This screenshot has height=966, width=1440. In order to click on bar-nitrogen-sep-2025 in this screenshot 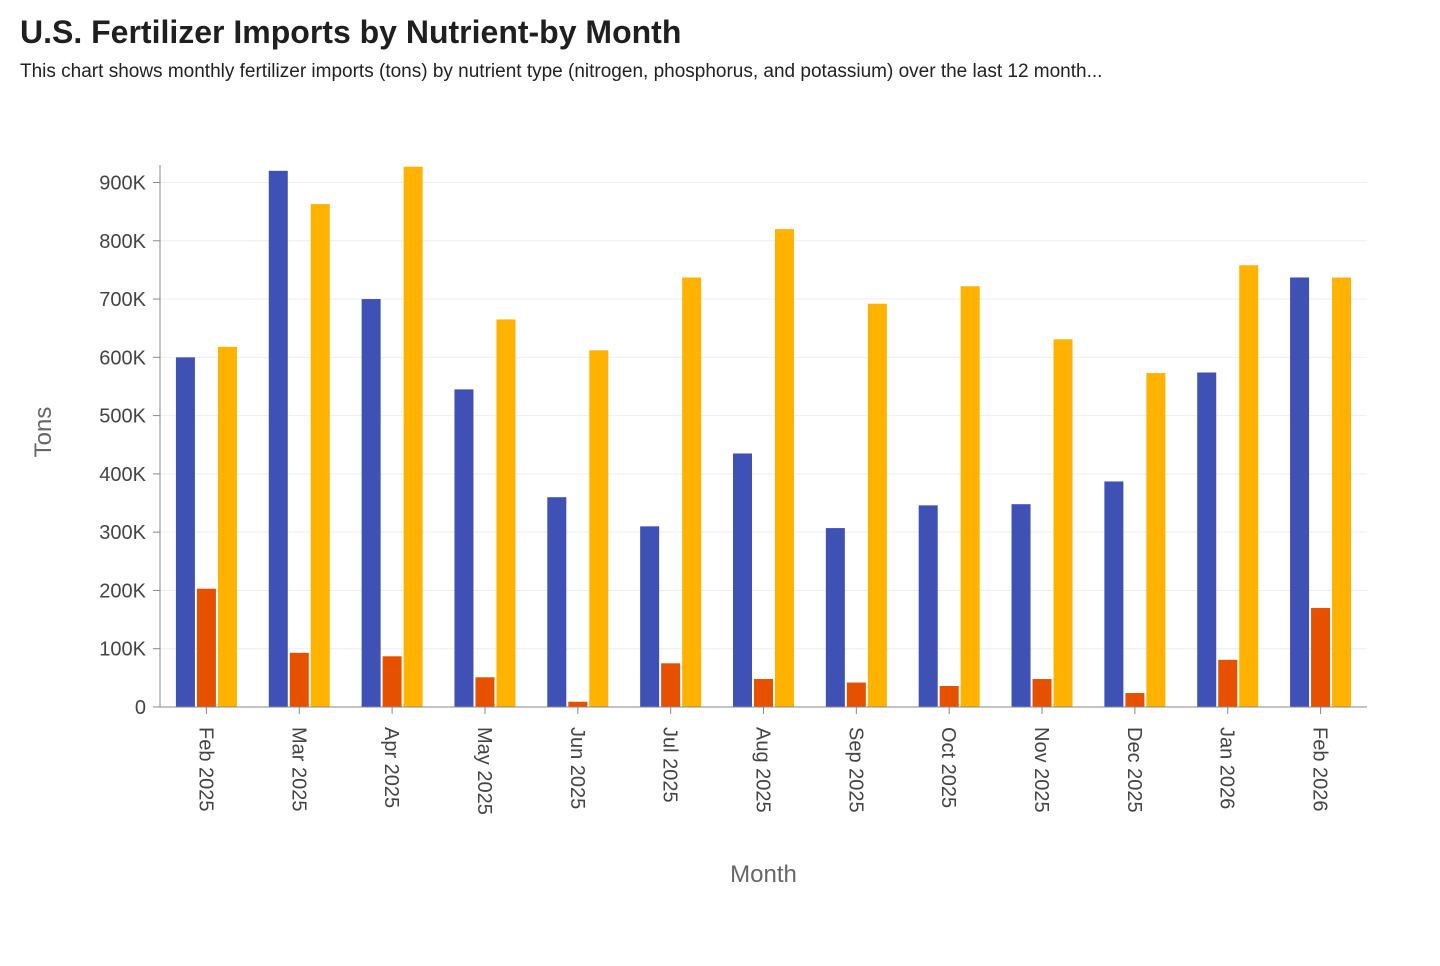, I will do `click(835, 617)`.